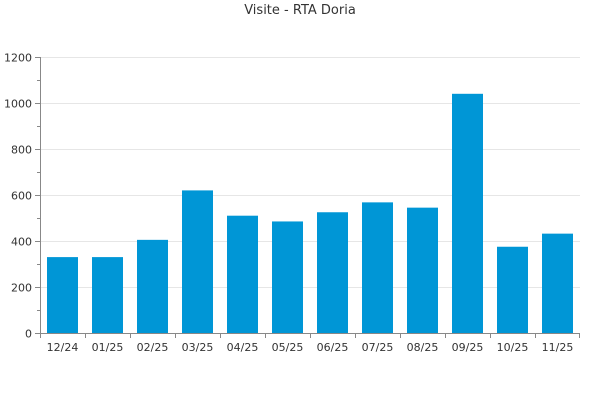 Image resolution: width=600 pixels, height=400 pixels. Describe the element at coordinates (198, 347) in the screenshot. I see `x-tick-label: 03/25` at that location.